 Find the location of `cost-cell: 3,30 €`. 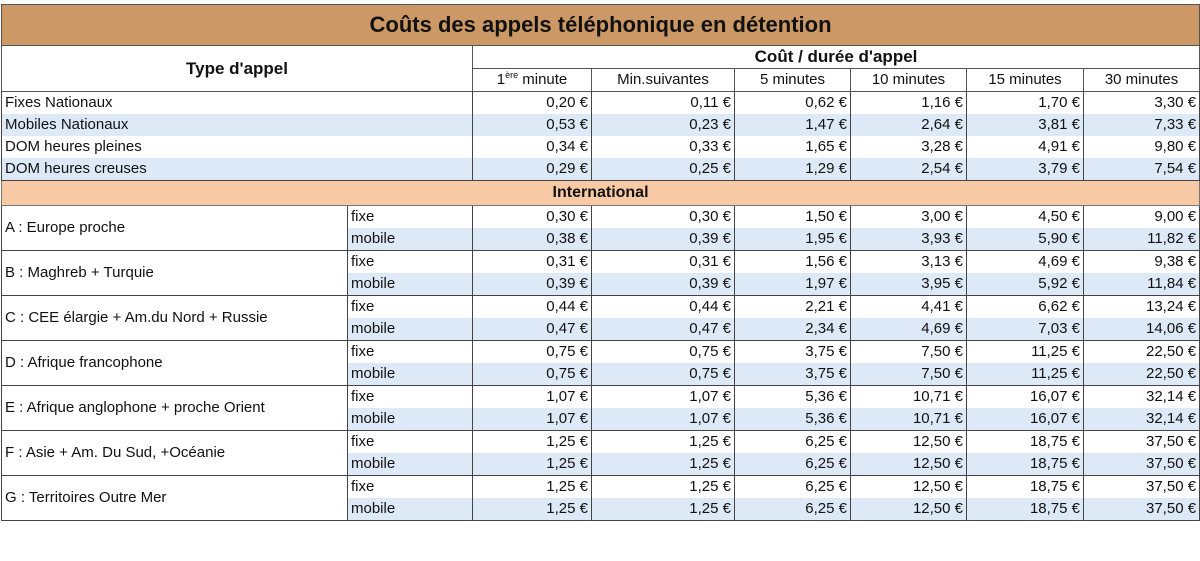

cost-cell: 3,30 € is located at coordinates (1141, 102).